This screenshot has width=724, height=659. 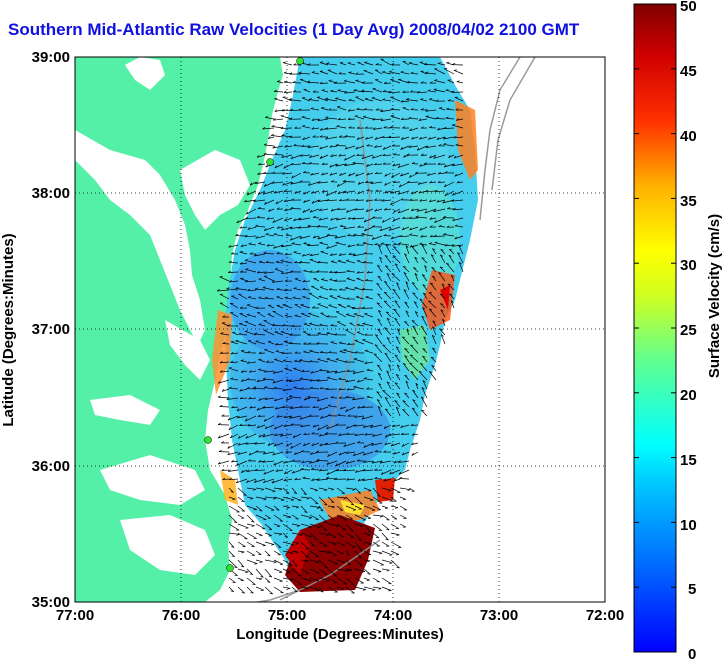 What do you see at coordinates (692, 652) in the screenshot?
I see `colorbar-tick-label: 0` at bounding box center [692, 652].